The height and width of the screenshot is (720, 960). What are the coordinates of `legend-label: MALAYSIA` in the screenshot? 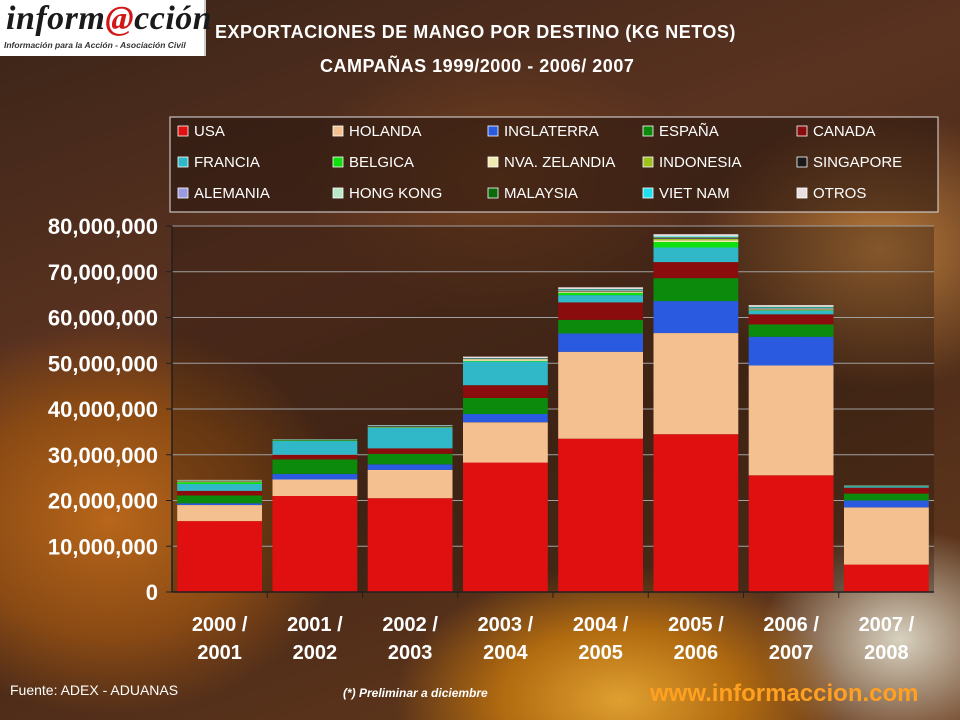 It's located at (541, 193).